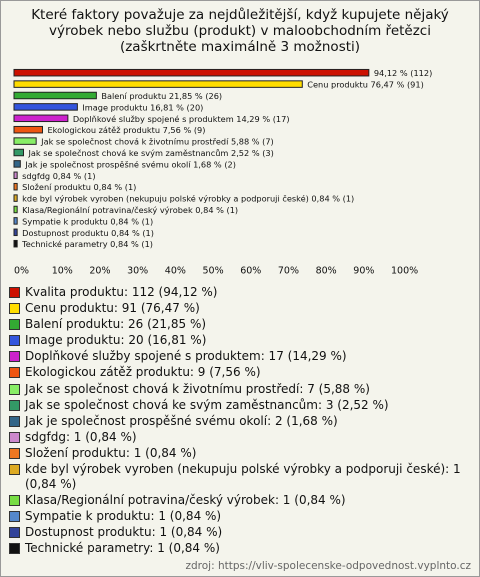  I want to click on legend-item: sdgfdg: 1 (0,84 %), so click(240, 437).